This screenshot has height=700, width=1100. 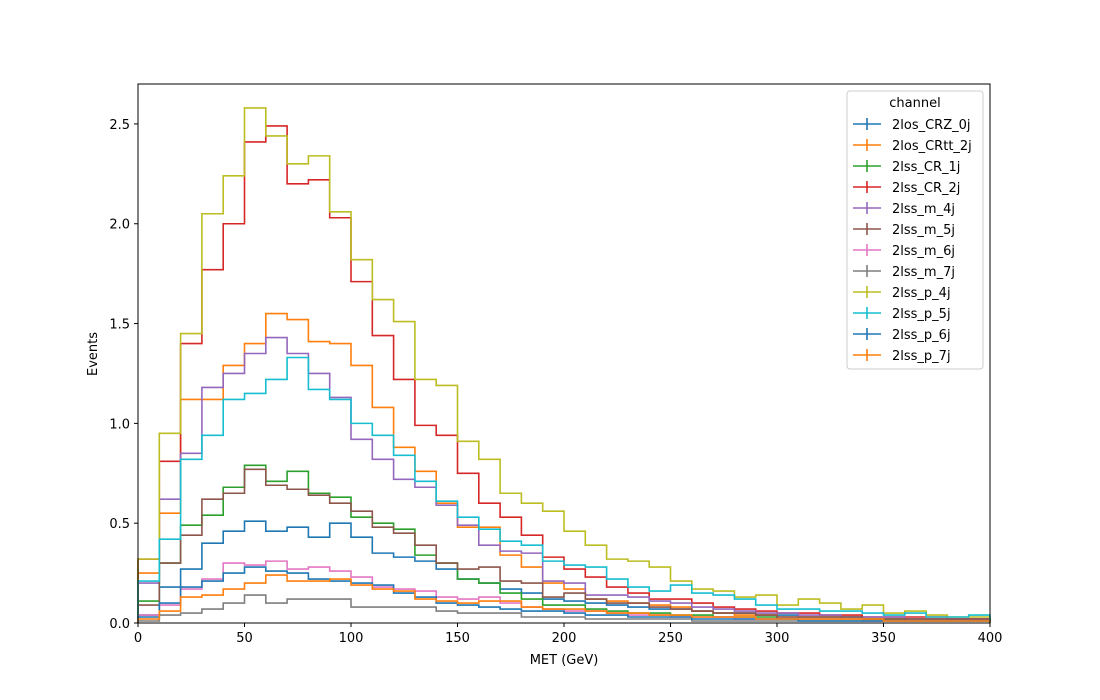 What do you see at coordinates (119, 325) in the screenshot?
I see `y-tick-label: 1.5` at bounding box center [119, 325].